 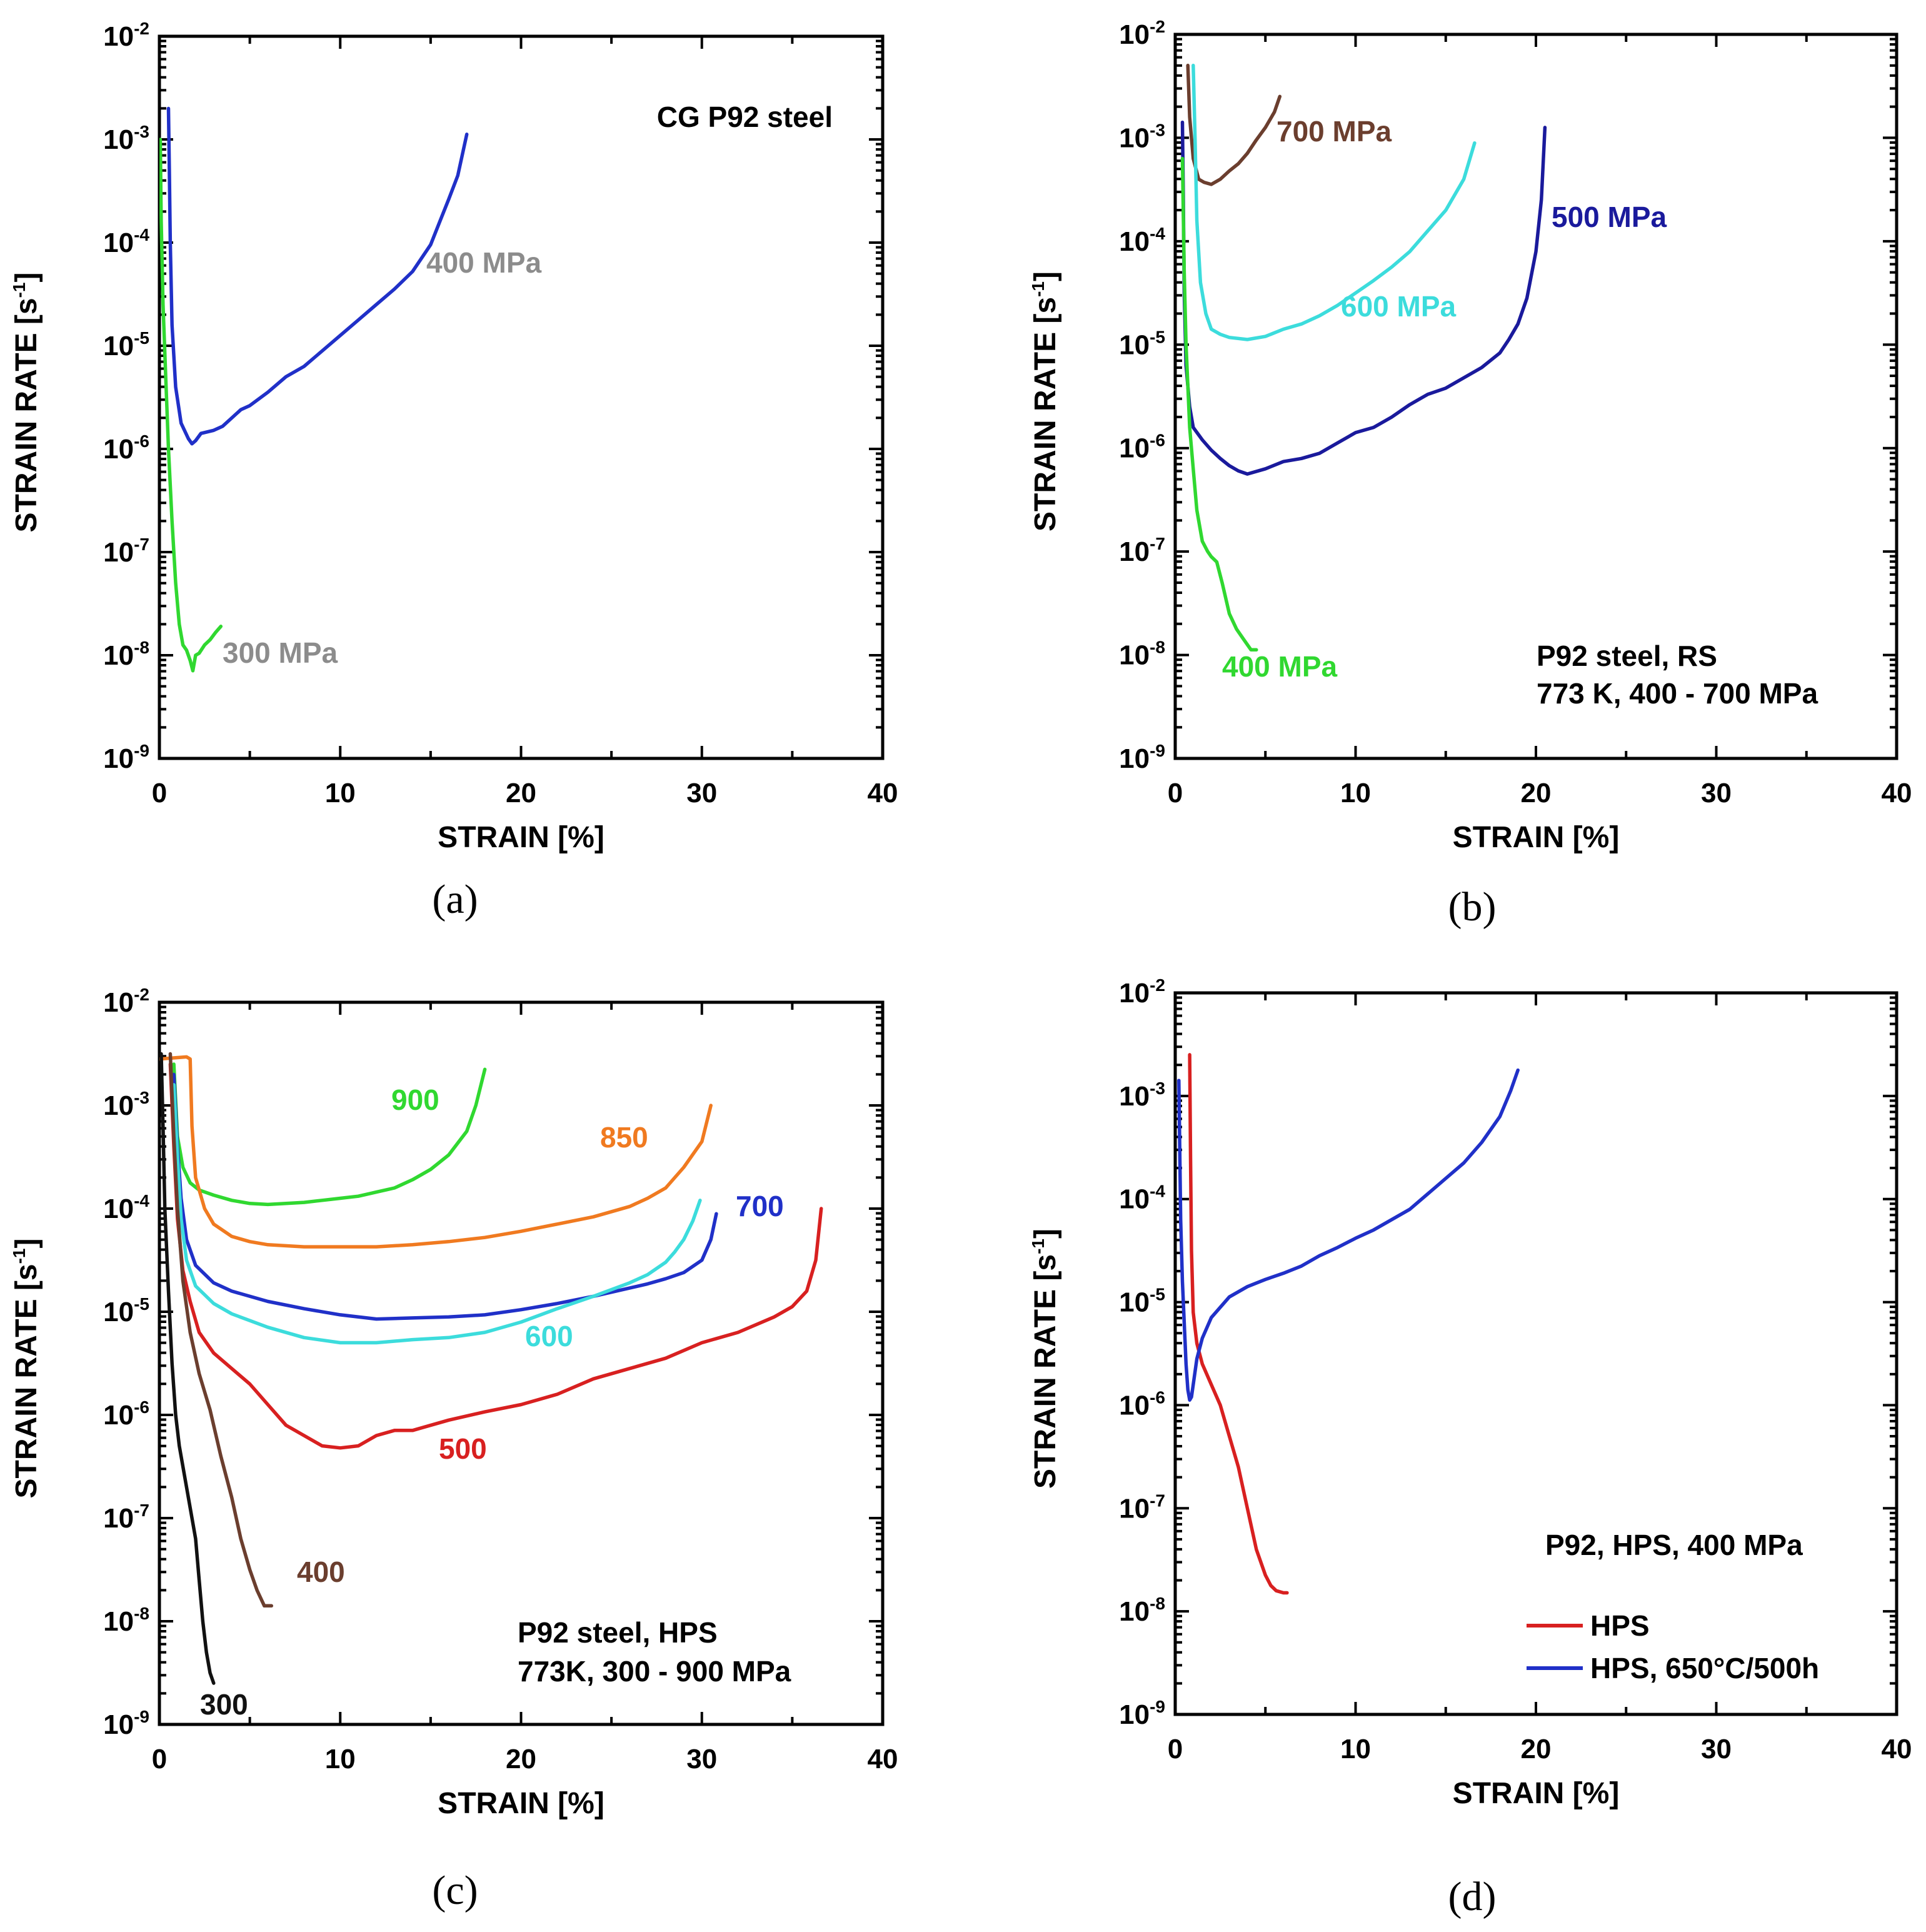 What do you see at coordinates (141, 1304) in the screenshot?
I see `y-tick-exponent: -5` at bounding box center [141, 1304].